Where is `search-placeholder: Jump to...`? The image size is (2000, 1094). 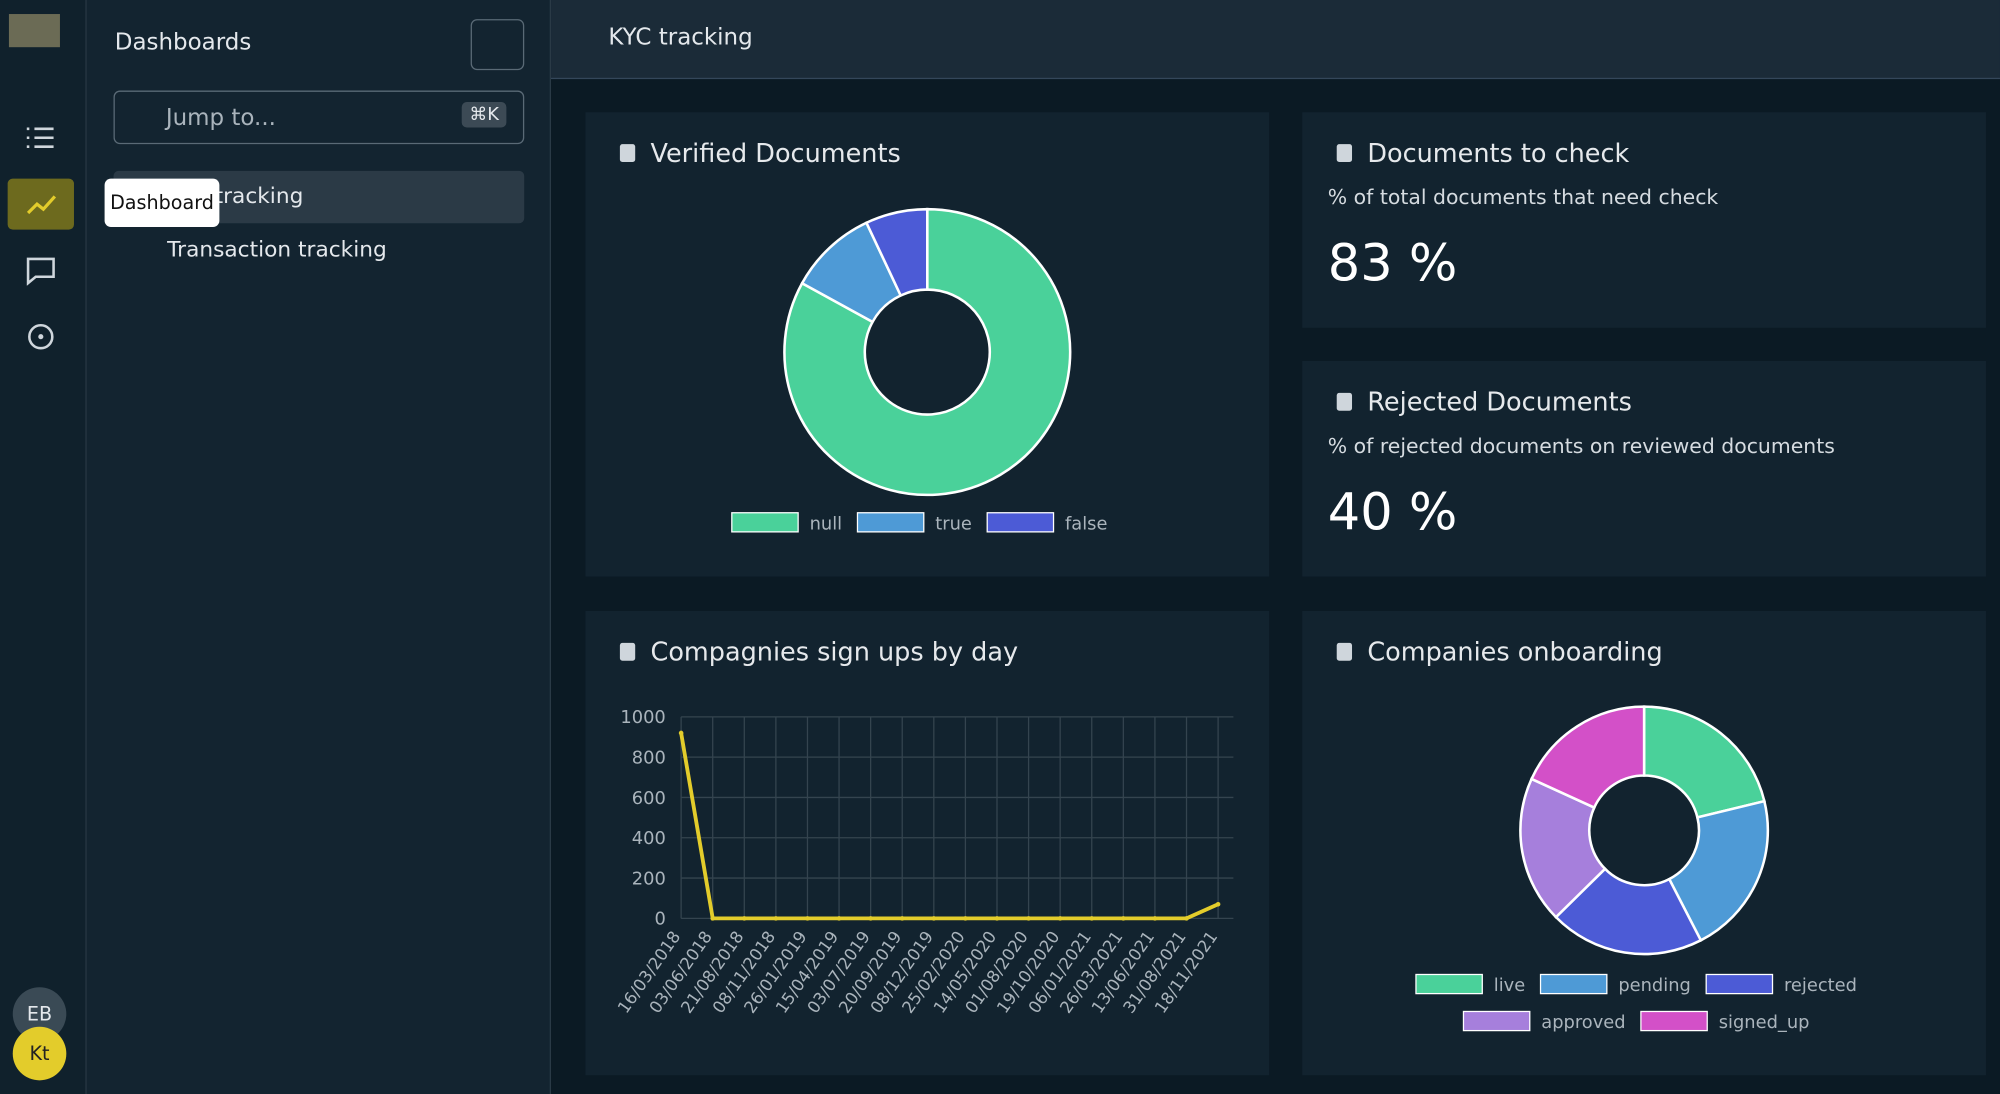 search-placeholder: Jump to... is located at coordinates (220, 118).